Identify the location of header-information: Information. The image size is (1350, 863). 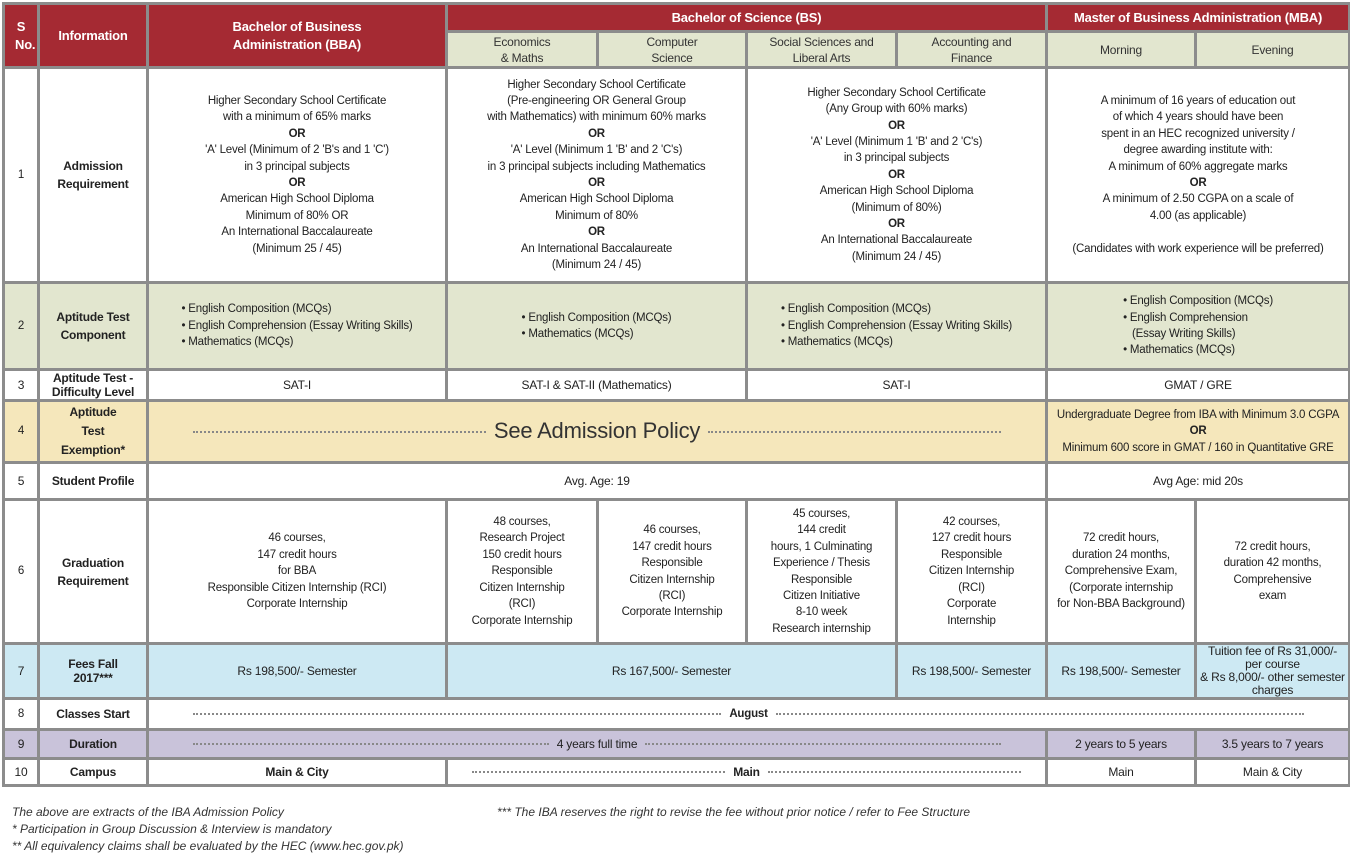
(93, 35).